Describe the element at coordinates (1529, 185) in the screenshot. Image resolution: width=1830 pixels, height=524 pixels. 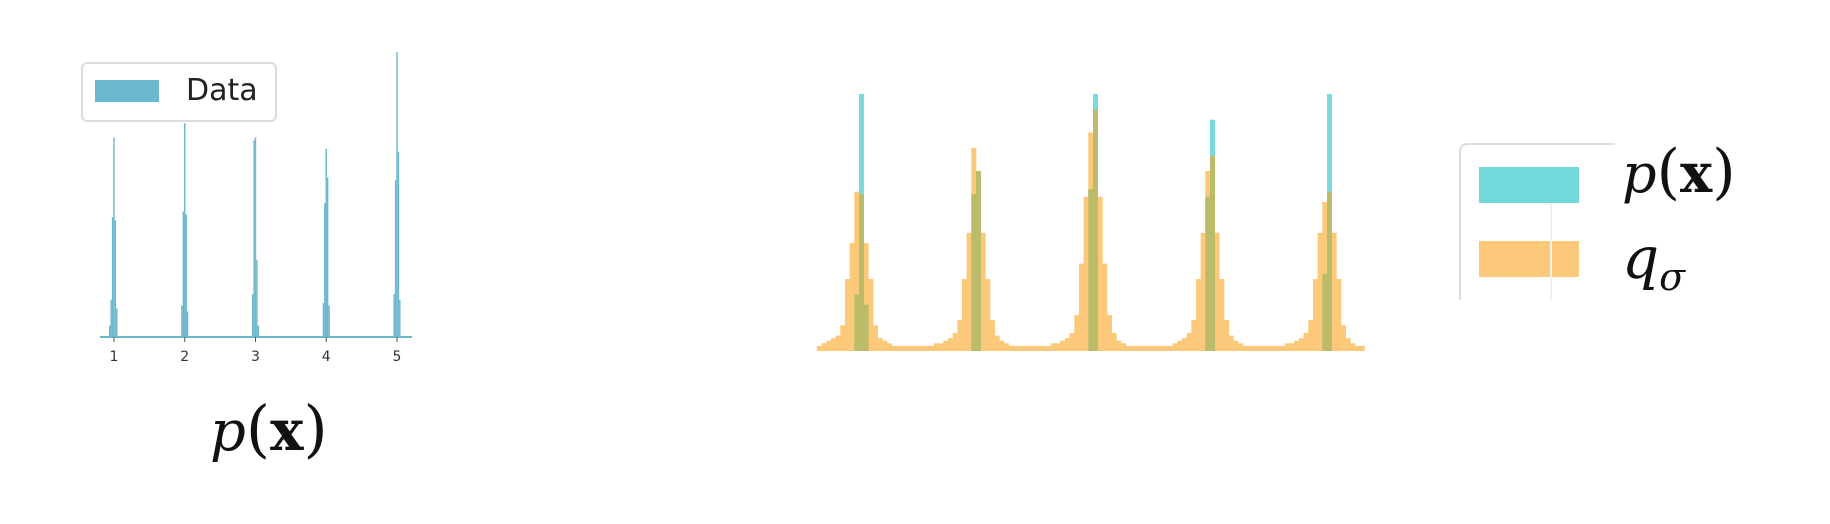
I see `overlay-legend-swatch-p` at that location.